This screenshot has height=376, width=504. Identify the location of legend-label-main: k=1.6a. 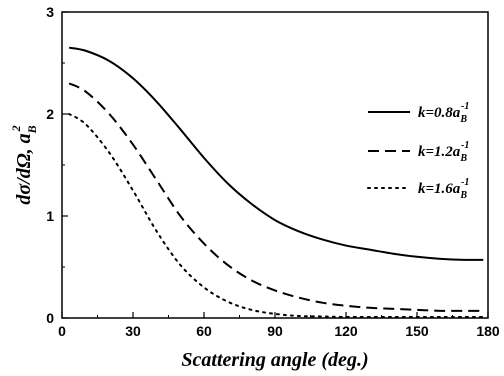
(439, 189).